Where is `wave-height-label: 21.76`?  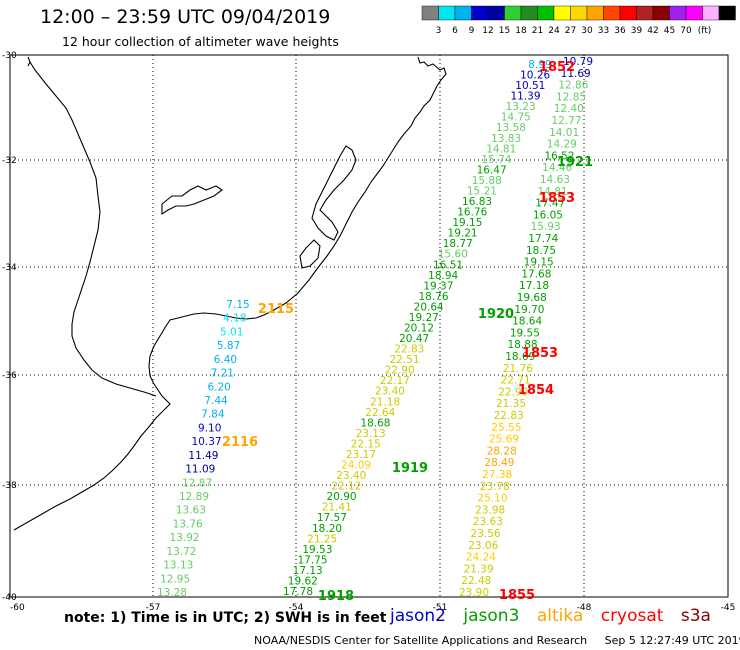 wave-height-label: 21.76 is located at coordinates (518, 369).